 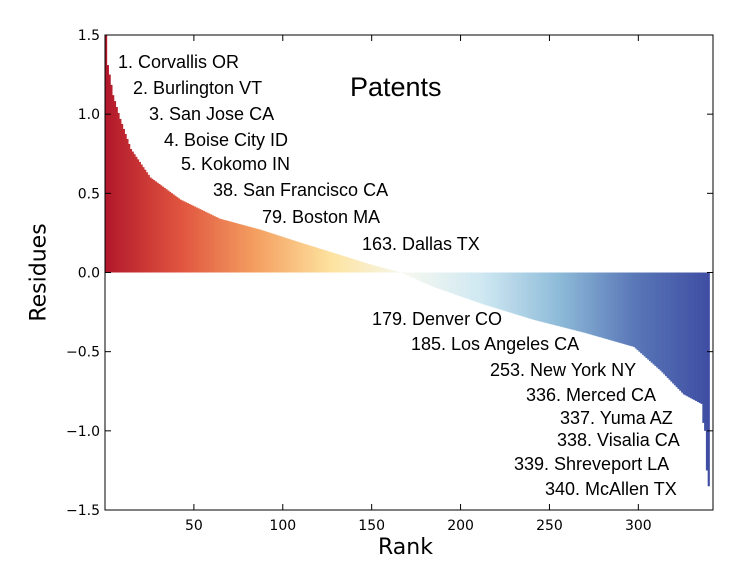 I want to click on annotation: 5. Kokomo IN, so click(x=236, y=164).